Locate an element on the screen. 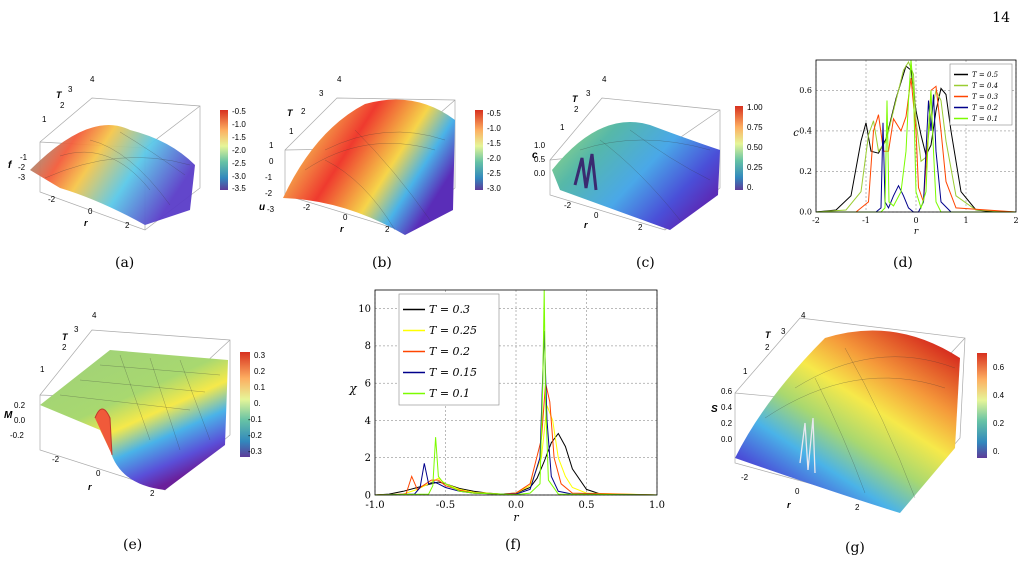  legend-label: T = 0.2 is located at coordinates (449, 351).